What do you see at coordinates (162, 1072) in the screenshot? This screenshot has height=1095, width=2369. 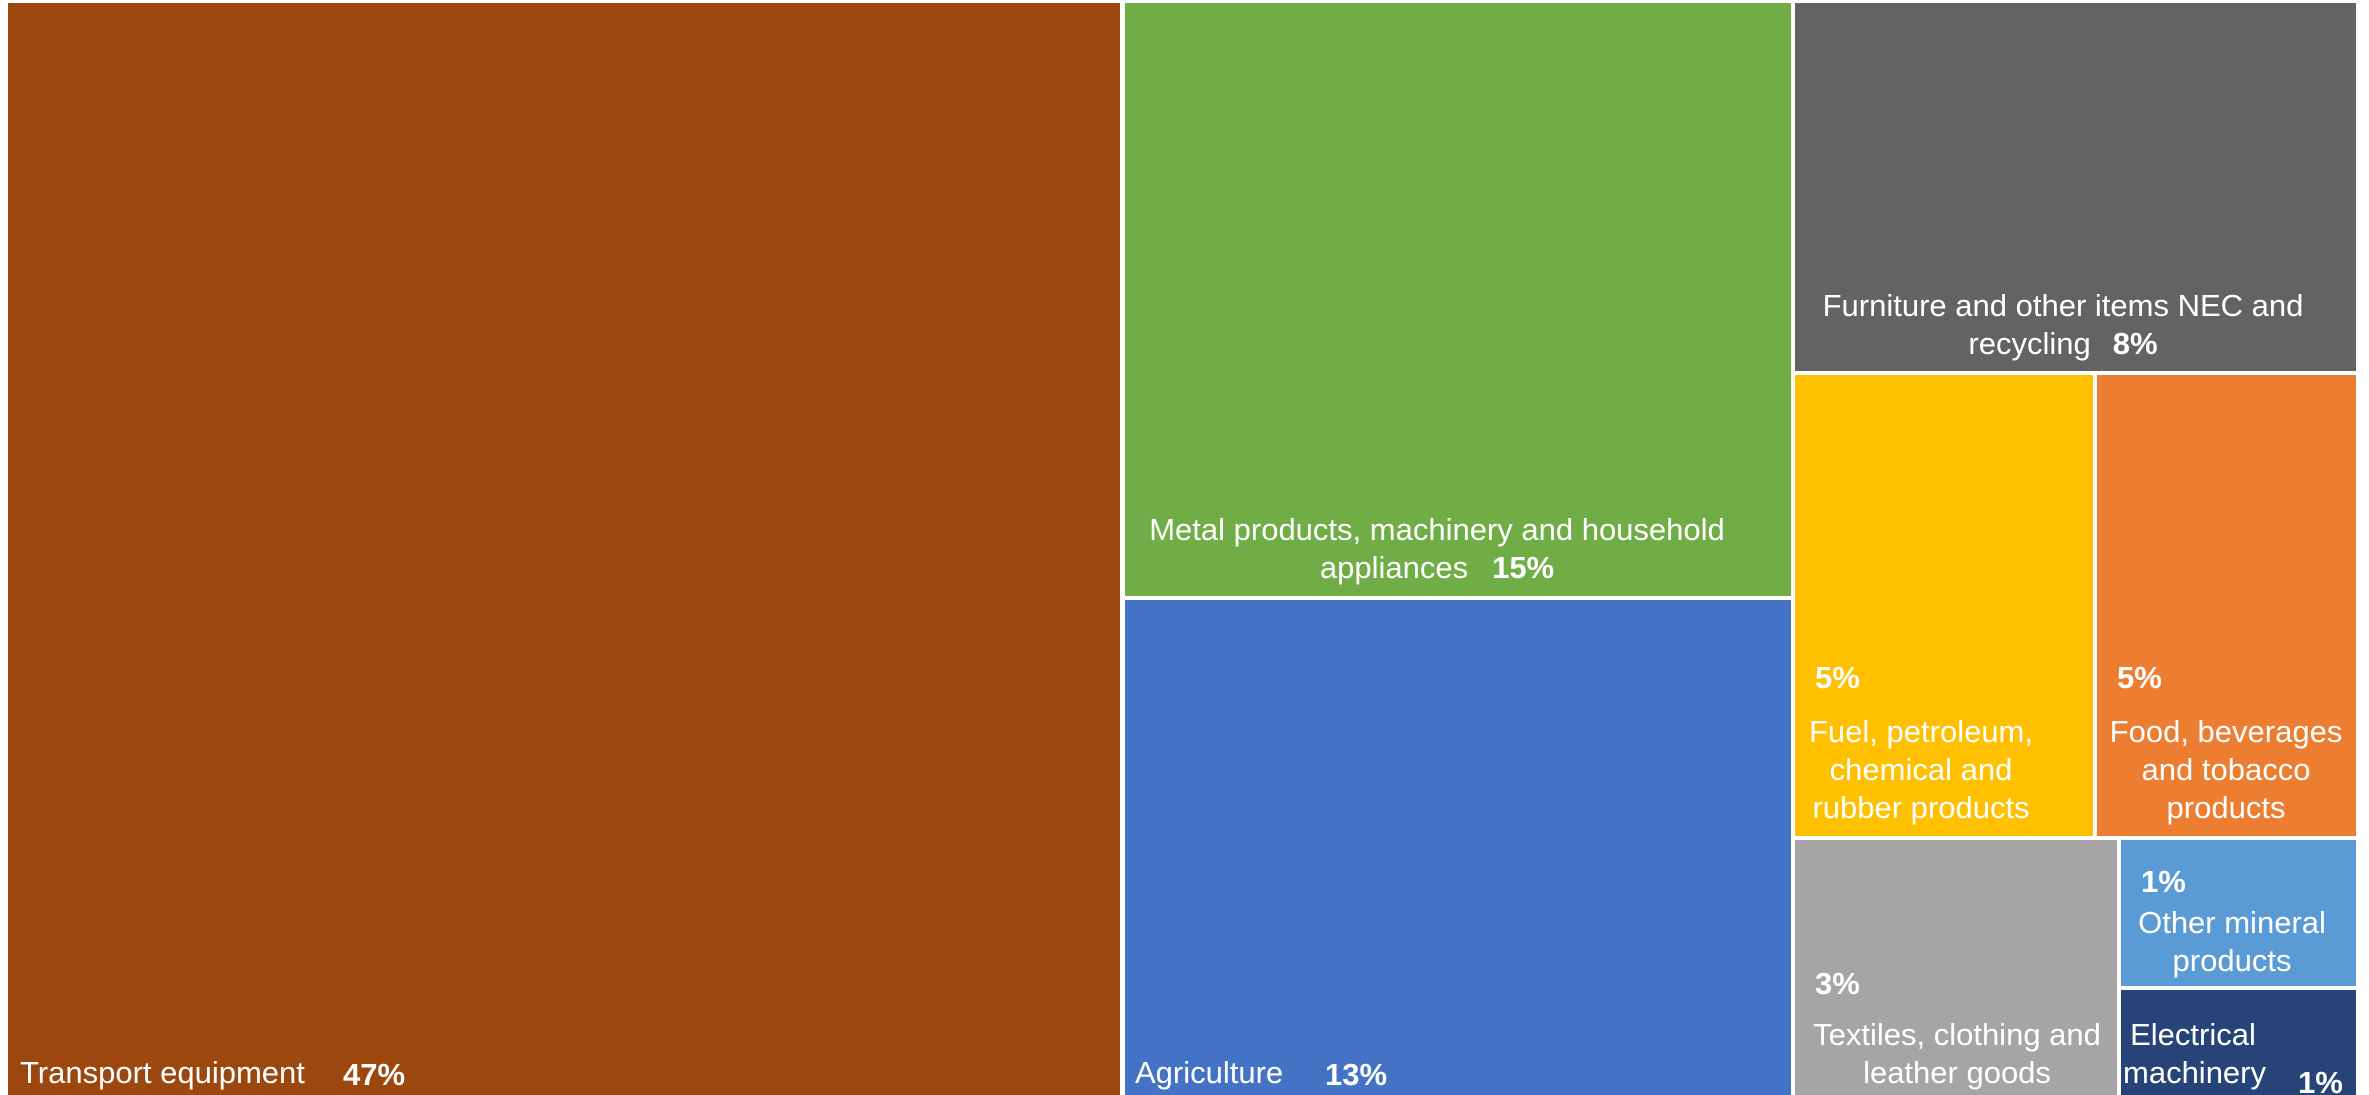 I see `tile-label: Transport equipment` at bounding box center [162, 1072].